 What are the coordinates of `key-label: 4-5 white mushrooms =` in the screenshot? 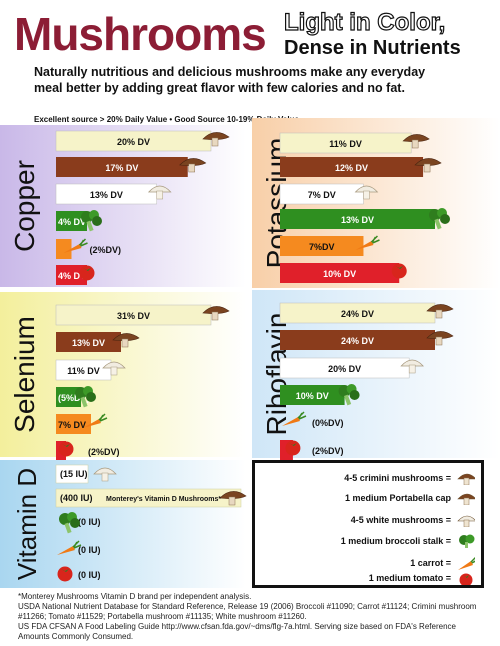 It's located at (400, 520).